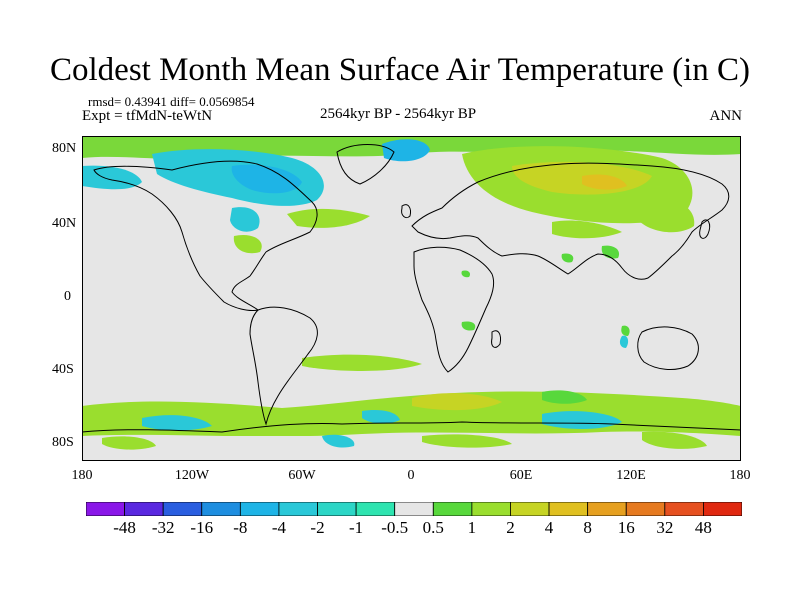 This screenshot has width=800, height=600. What do you see at coordinates (317, 527) in the screenshot?
I see `colorbar-label: -2` at bounding box center [317, 527].